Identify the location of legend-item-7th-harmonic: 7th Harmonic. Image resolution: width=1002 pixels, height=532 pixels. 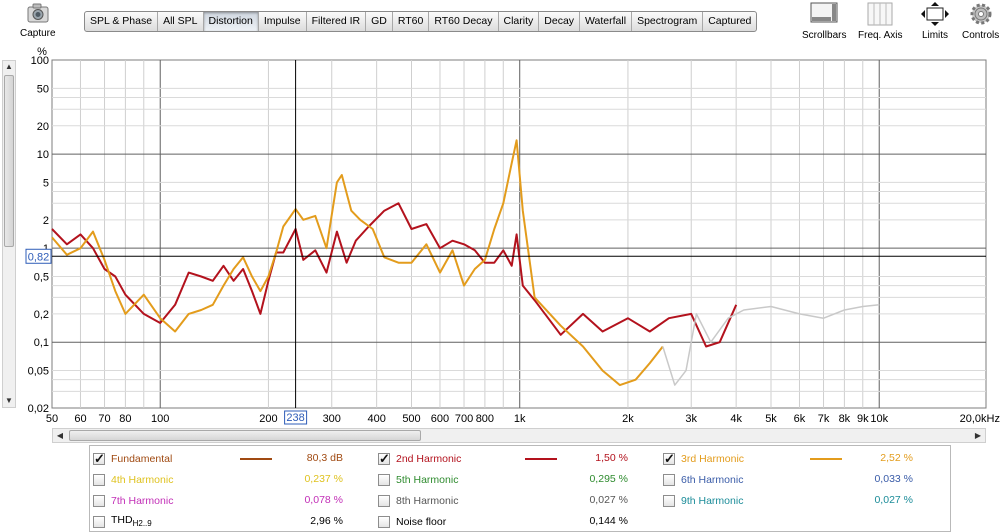
(133, 500).